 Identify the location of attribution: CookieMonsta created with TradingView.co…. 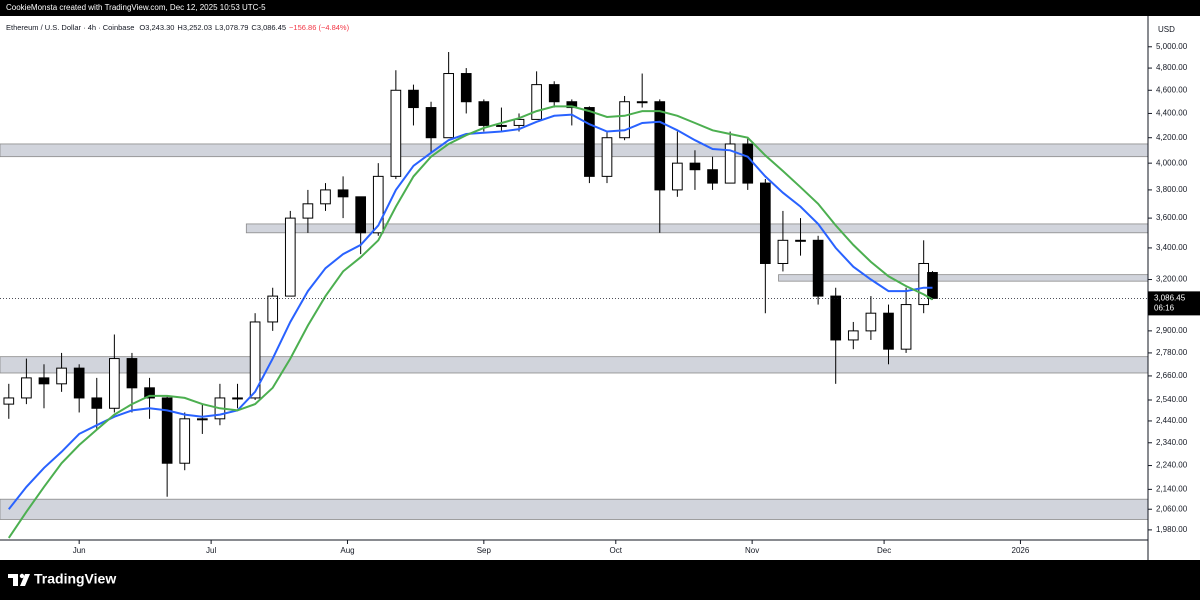
(136, 7).